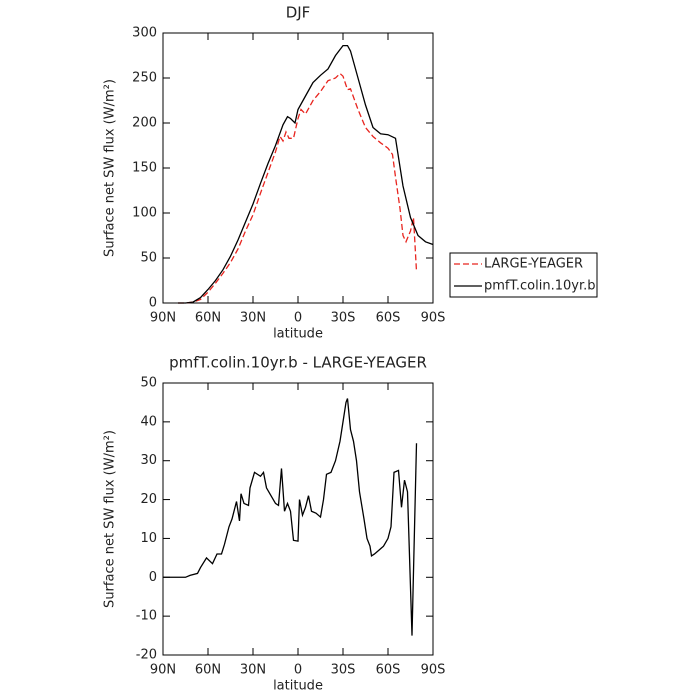 Image resolution: width=700 pixels, height=700 pixels. What do you see at coordinates (298, 13) in the screenshot?
I see `chart-title: DJF` at bounding box center [298, 13].